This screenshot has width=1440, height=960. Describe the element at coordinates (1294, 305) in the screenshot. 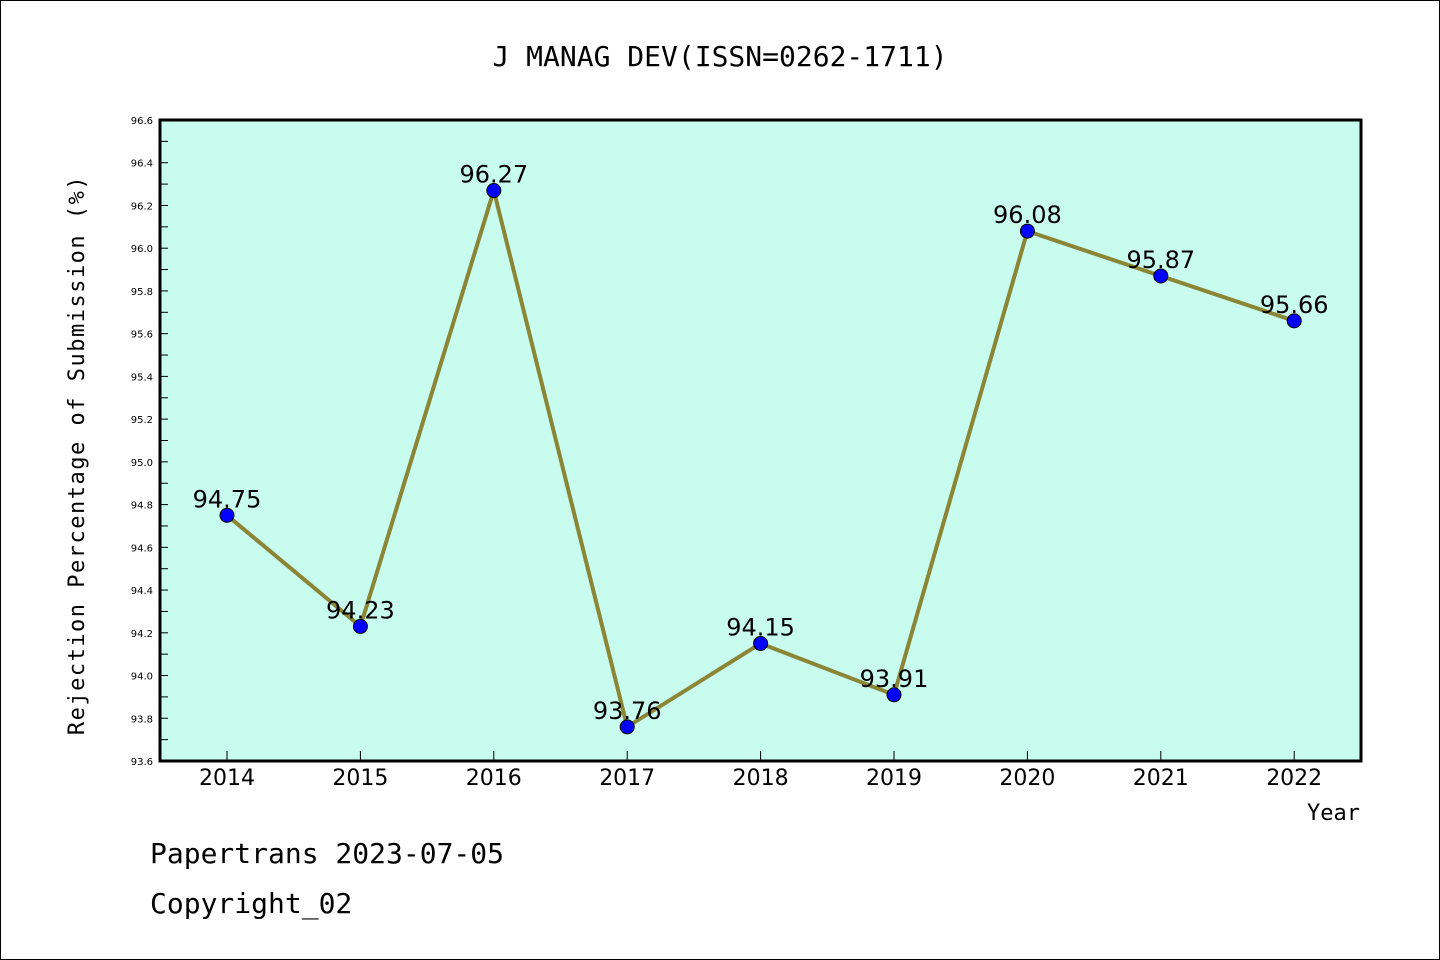

I see `data-label: 95.66` at that location.